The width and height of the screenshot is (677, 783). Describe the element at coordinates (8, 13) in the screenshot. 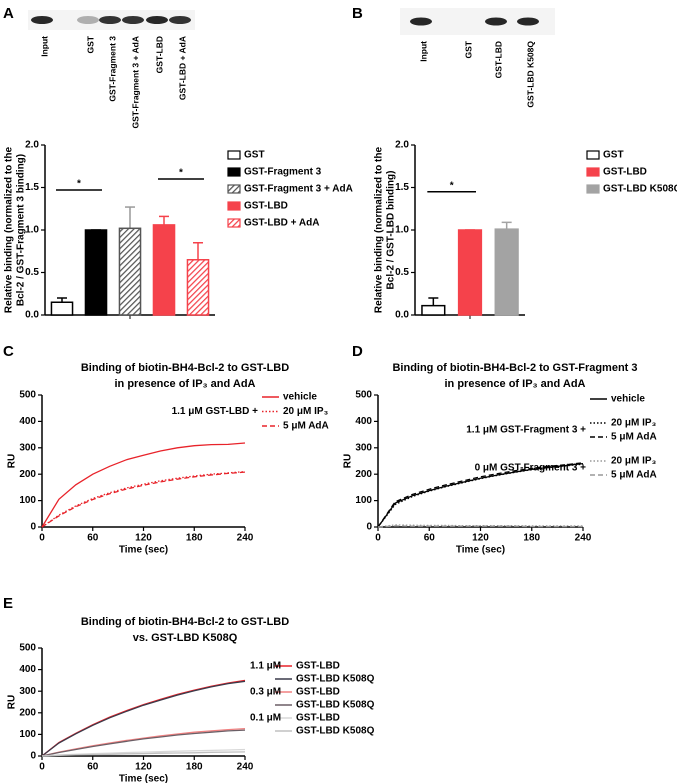

I see `panel-label: A` at that location.